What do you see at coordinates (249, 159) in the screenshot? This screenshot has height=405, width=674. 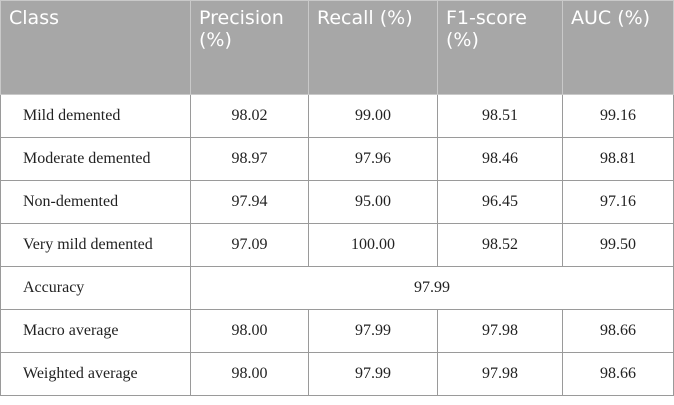 I see `value-cell: 98.97` at bounding box center [249, 159].